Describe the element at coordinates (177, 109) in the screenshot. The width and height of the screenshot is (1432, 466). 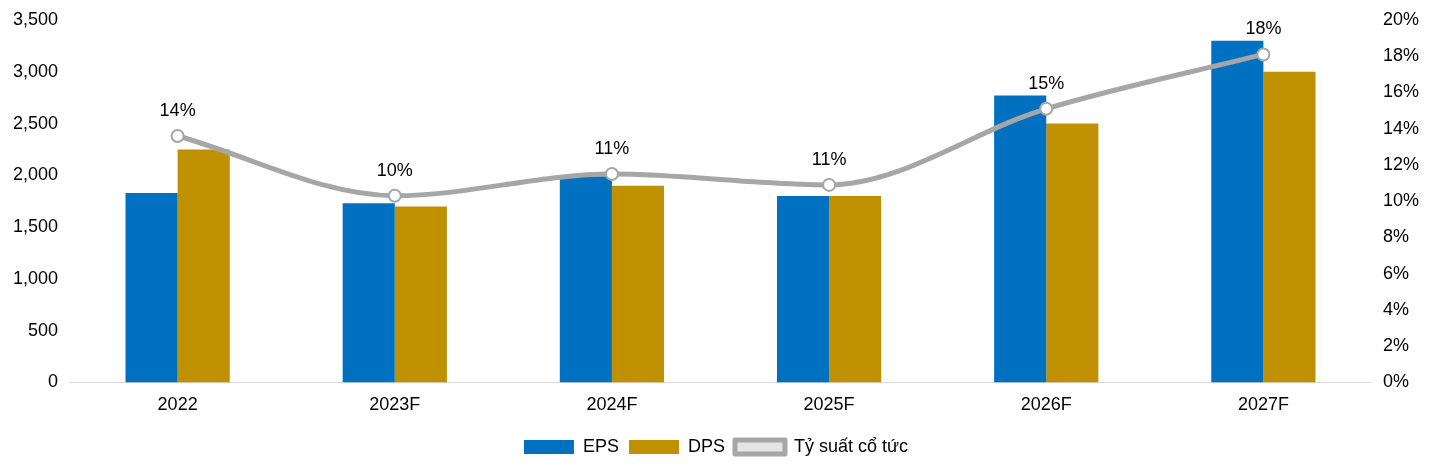
I see `data-label: 14%` at that location.